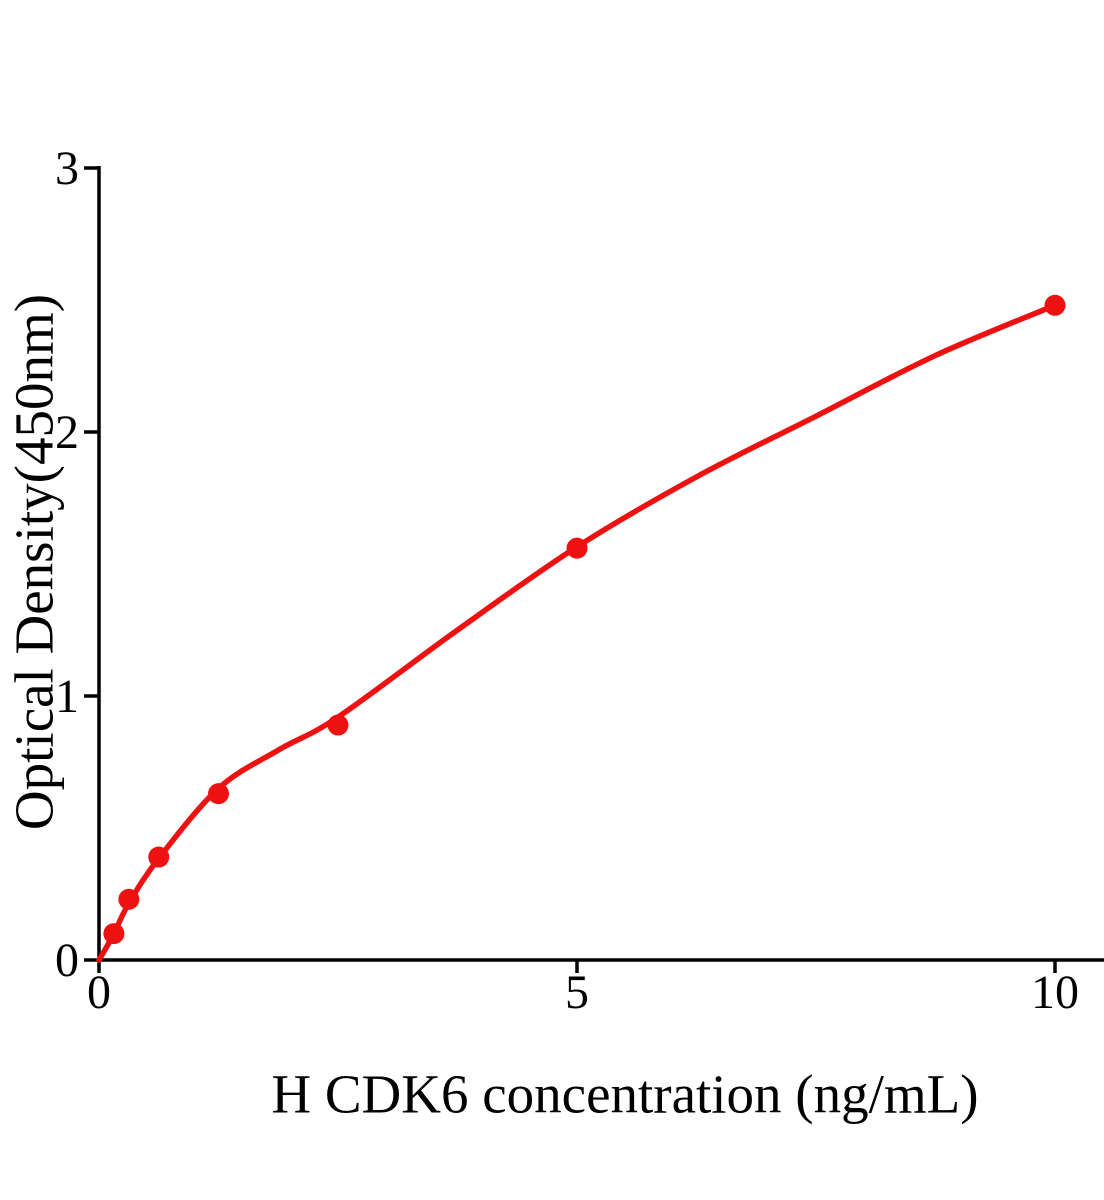 Image resolution: width=1104 pixels, height=1200 pixels. What do you see at coordinates (67, 432) in the screenshot?
I see `y-tick-label: 2` at bounding box center [67, 432].